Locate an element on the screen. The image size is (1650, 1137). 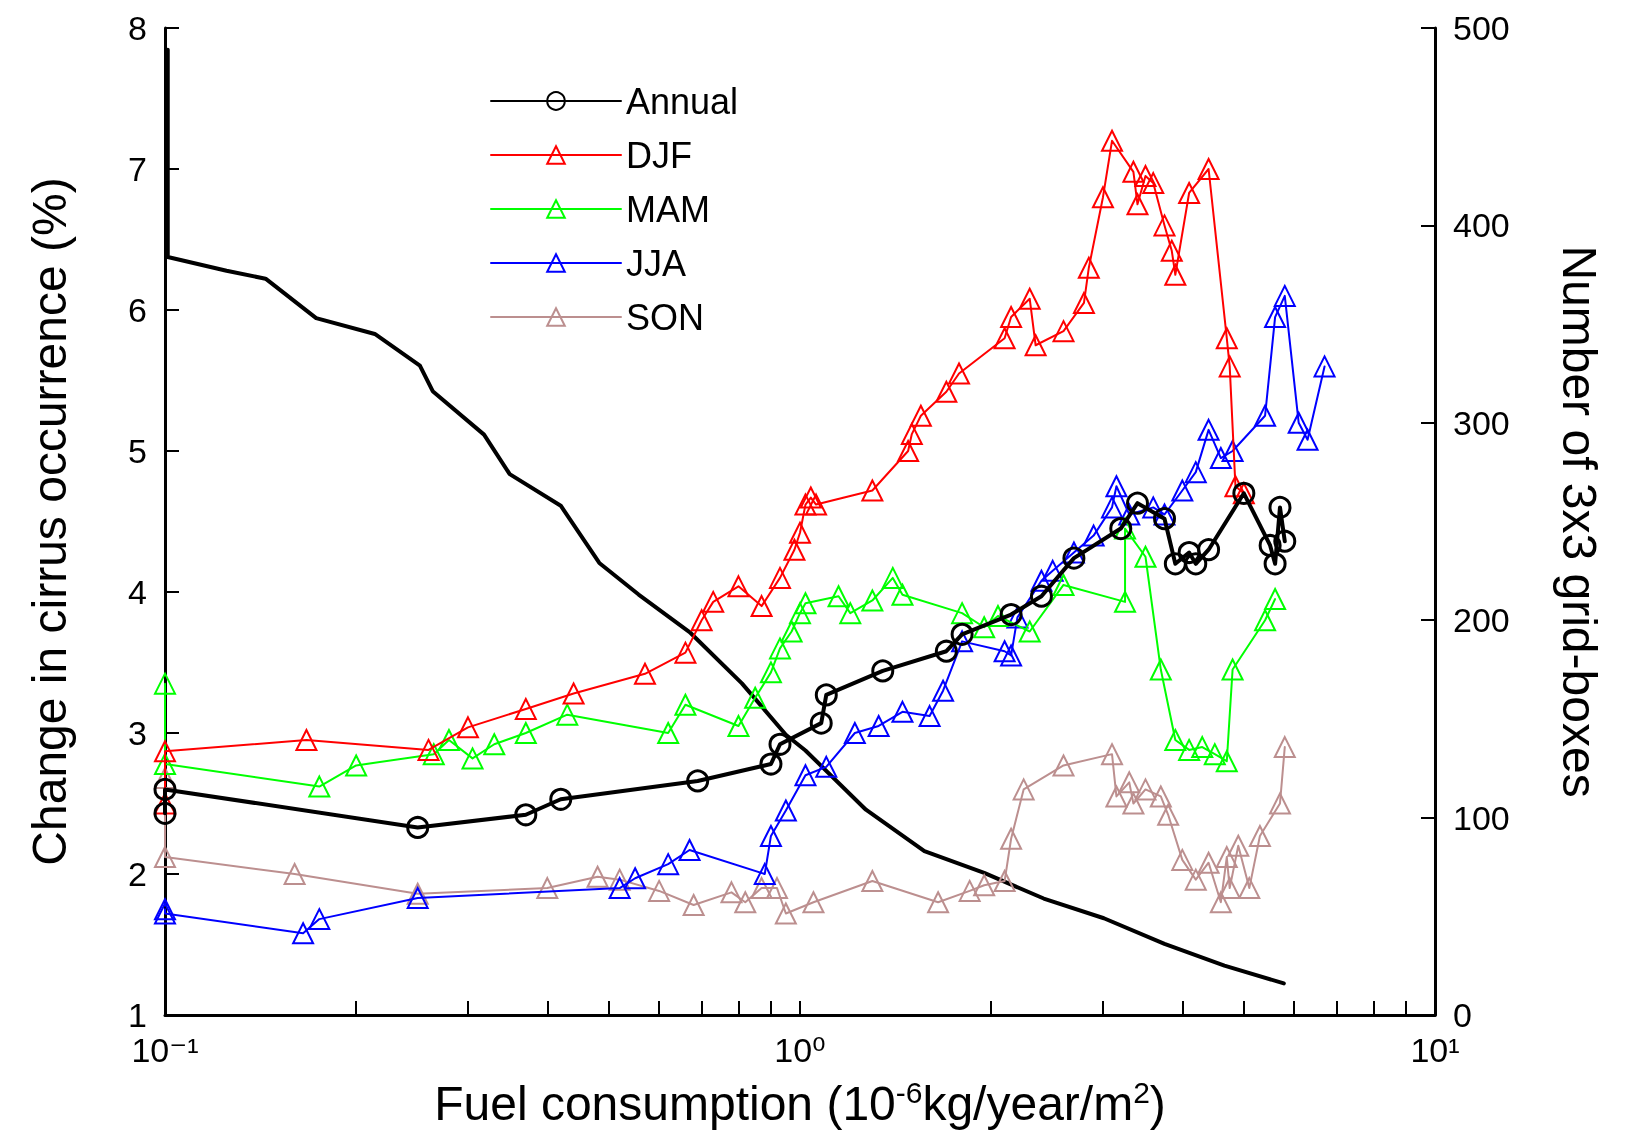
legend-label: Annual is located at coordinates (682, 101).